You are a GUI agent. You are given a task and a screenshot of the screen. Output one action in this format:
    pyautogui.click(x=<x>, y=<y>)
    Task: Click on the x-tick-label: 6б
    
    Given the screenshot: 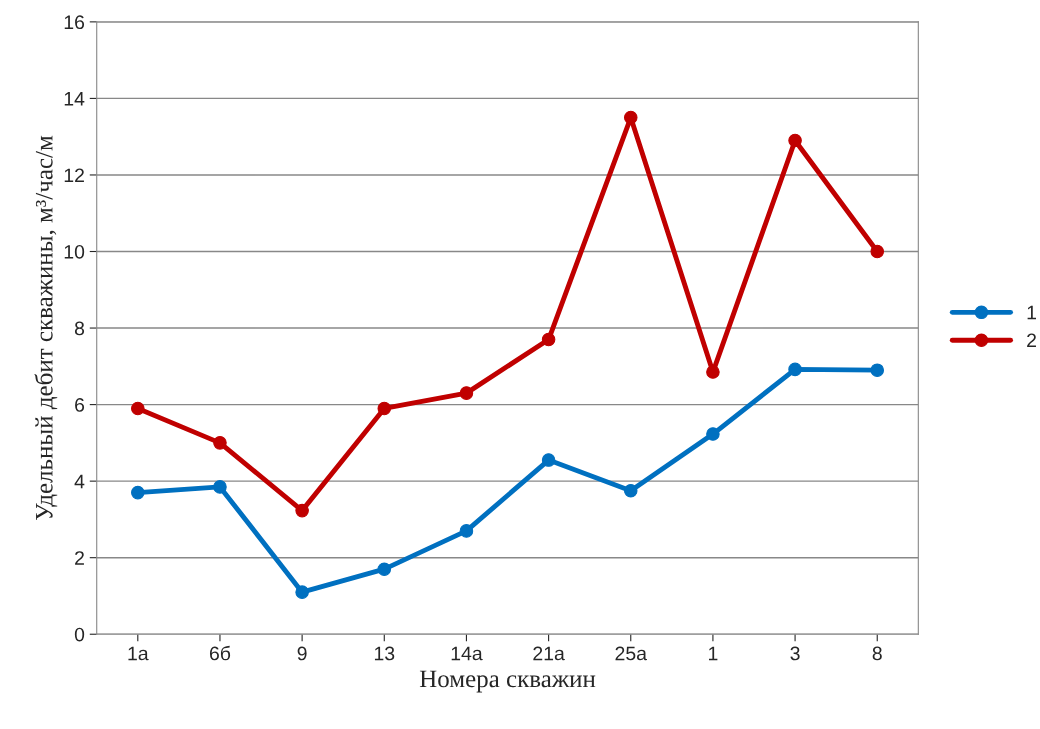 What is the action you would take?
    pyautogui.click(x=220, y=653)
    